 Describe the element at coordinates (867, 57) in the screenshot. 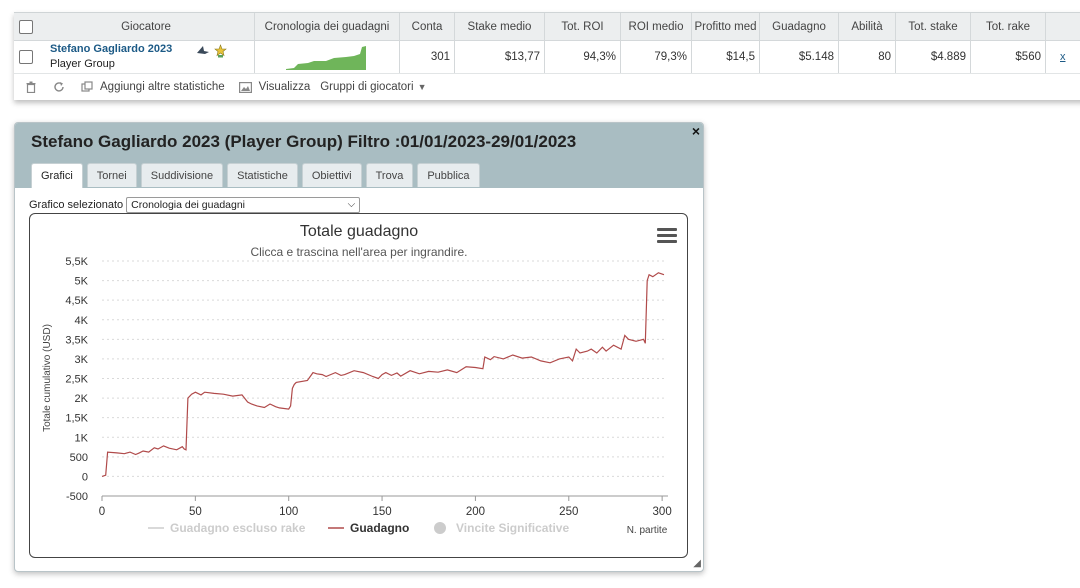

I see `cell-abilita: 80` at that location.